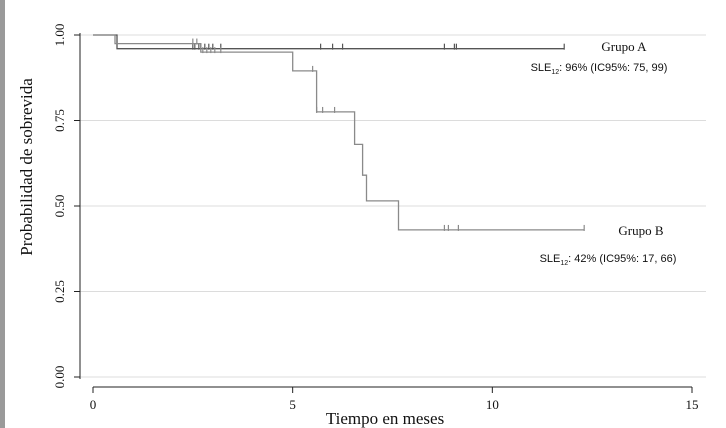 The width and height of the screenshot is (726, 428). I want to click on y-tick-label: 1.00, so click(59, 35).